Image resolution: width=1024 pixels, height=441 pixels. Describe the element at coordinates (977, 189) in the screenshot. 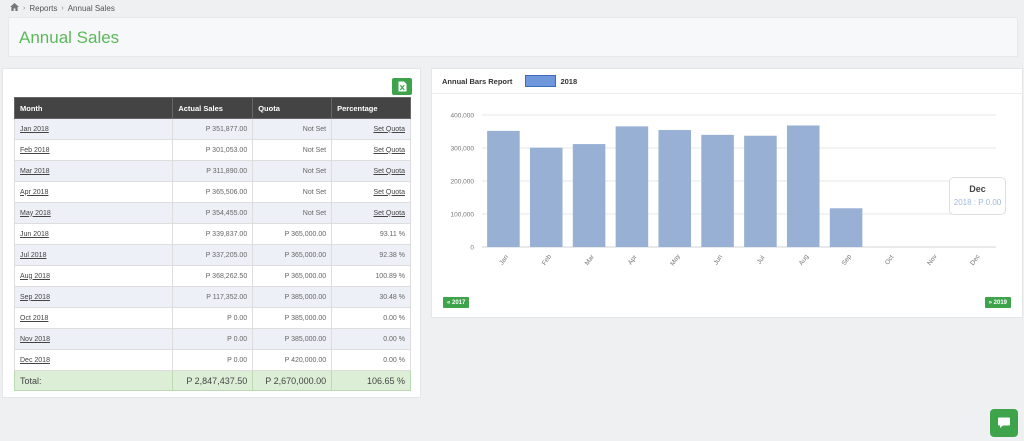

I see `tooltip-title: Dec` at that location.